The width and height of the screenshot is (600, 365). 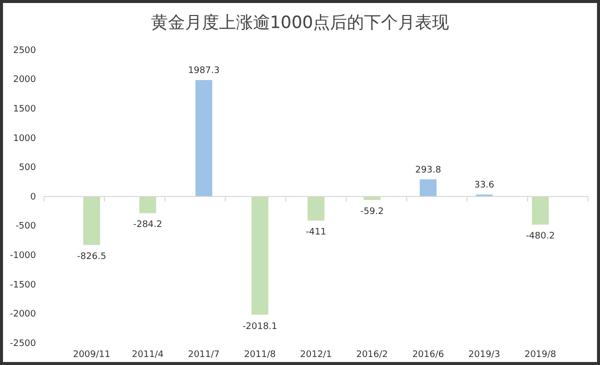 What do you see at coordinates (204, 355) in the screenshot?
I see `x-tick-label: 2011/7` at bounding box center [204, 355].